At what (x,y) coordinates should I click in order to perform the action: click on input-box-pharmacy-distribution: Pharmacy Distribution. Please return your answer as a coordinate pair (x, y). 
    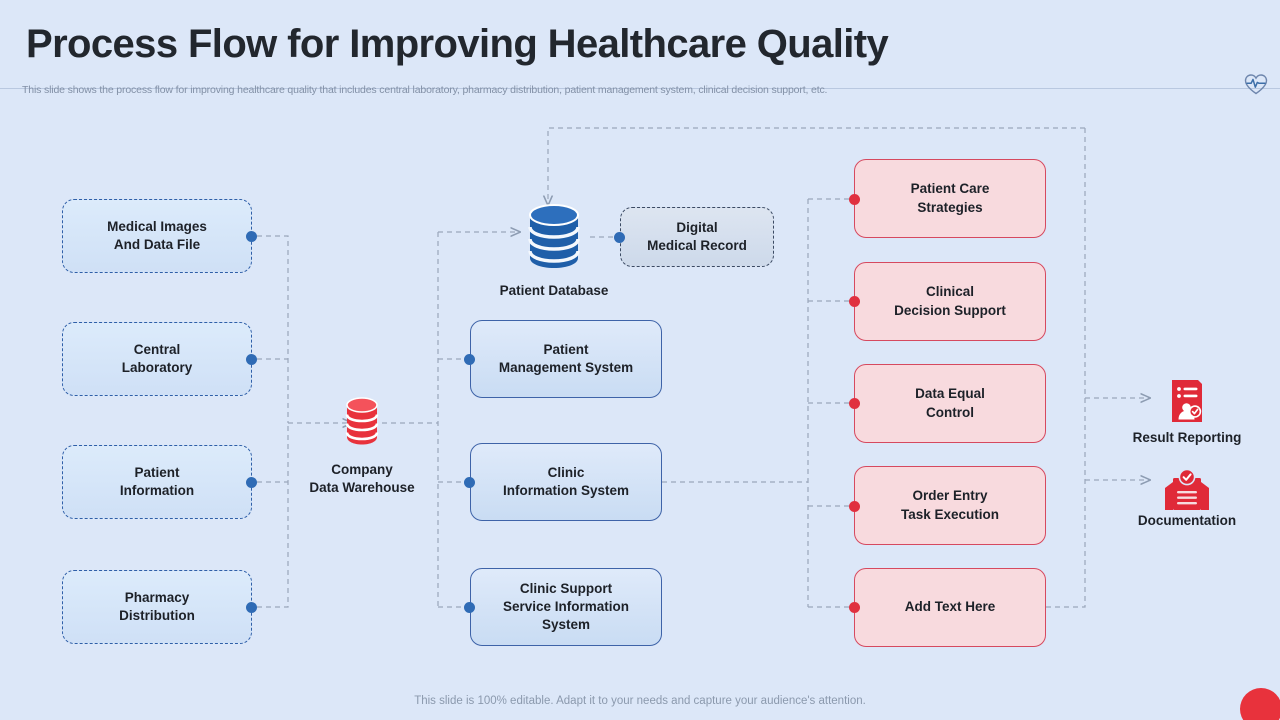
    Looking at the image, I should click on (157, 607).